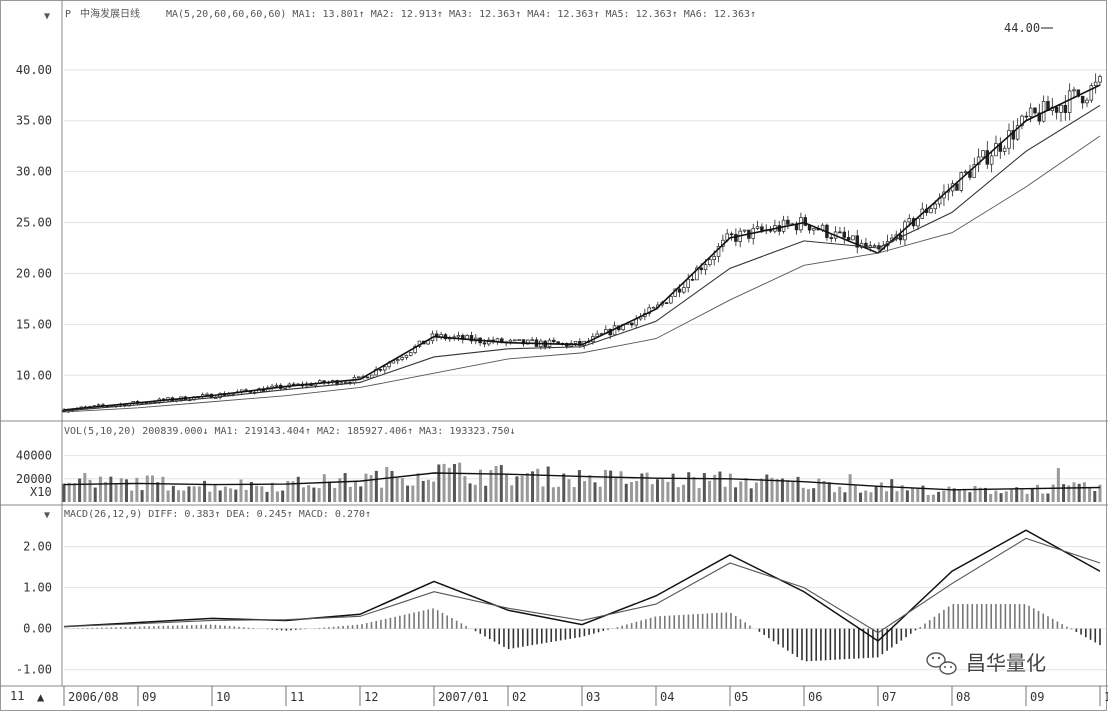 The image size is (1108, 712). Describe the element at coordinates (41, 492) in the screenshot. I see `volume-scale-label: X10` at that location.